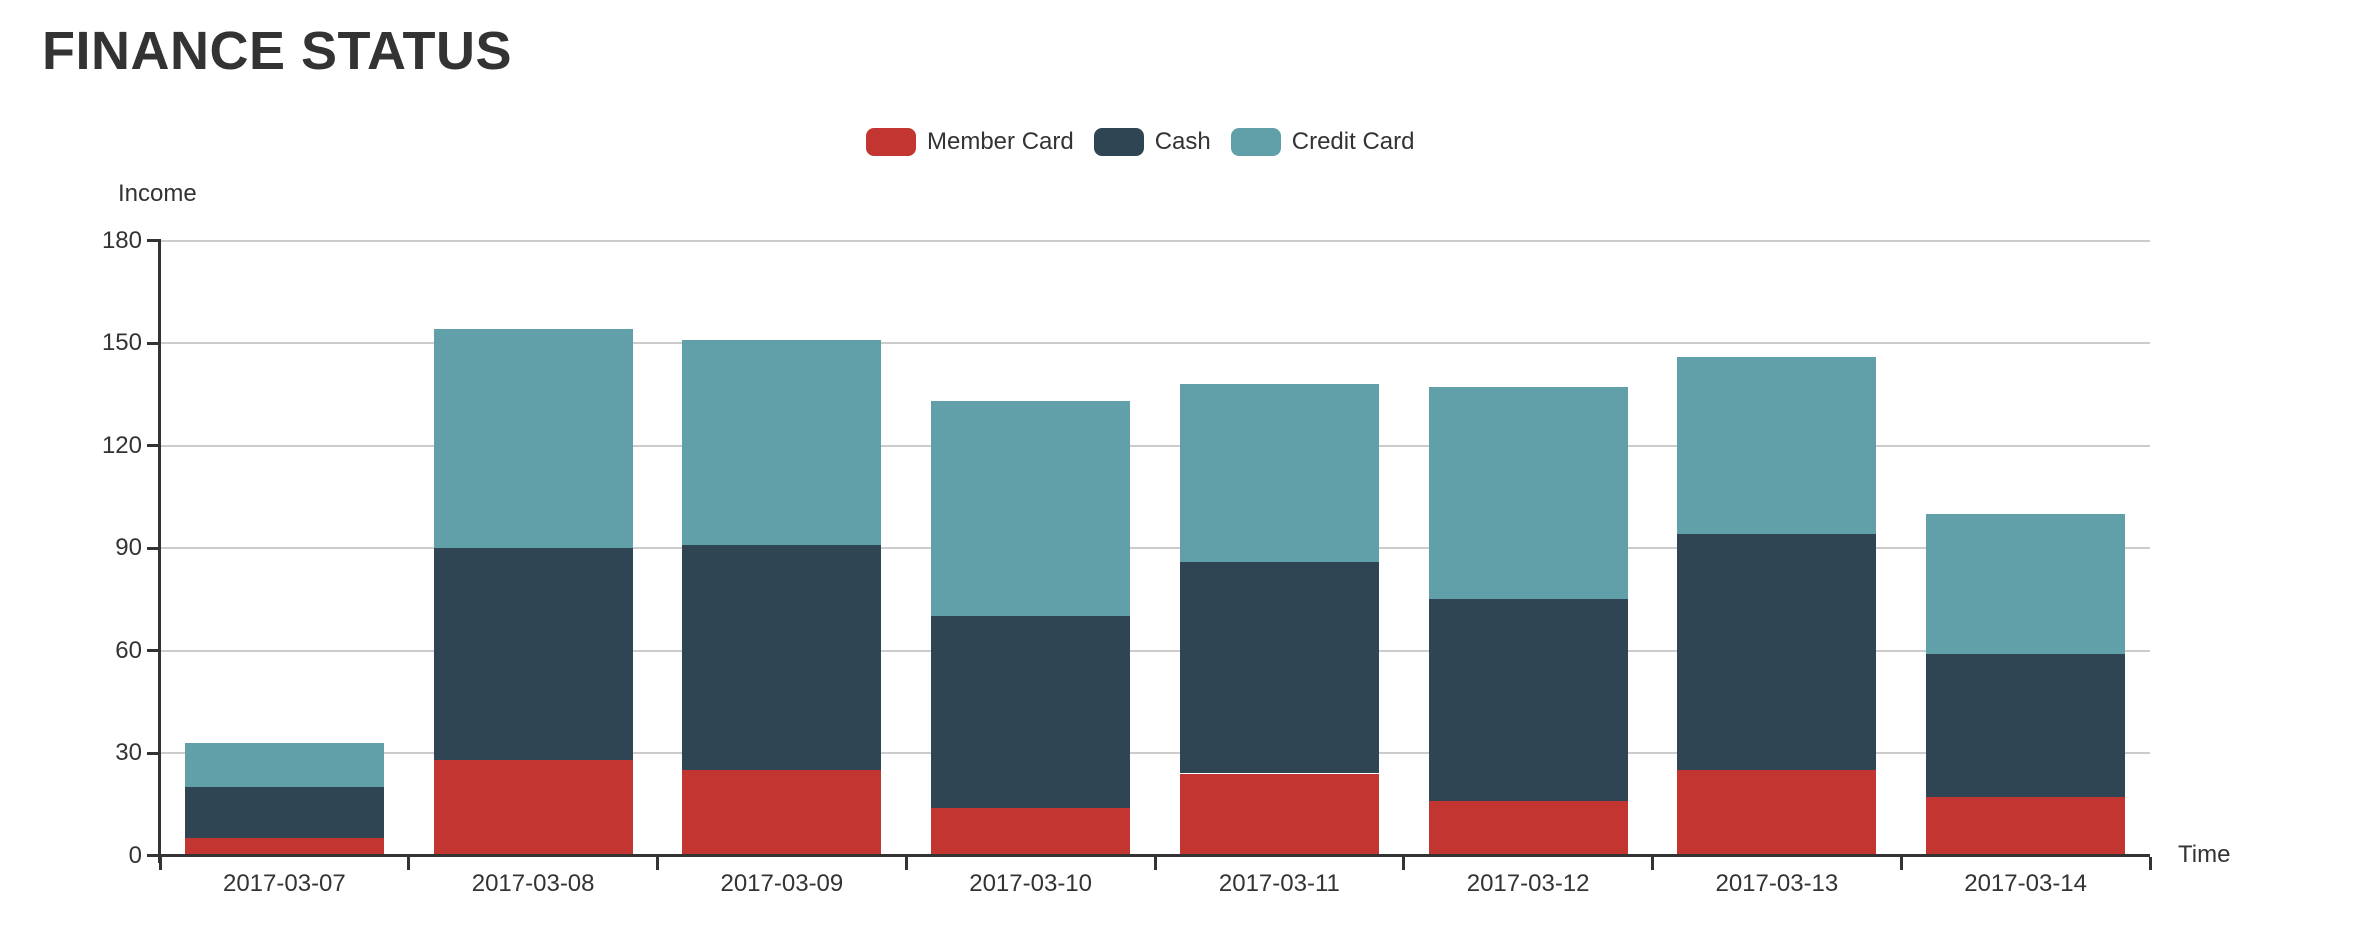 The width and height of the screenshot is (2368, 946). Describe the element at coordinates (121, 445) in the screenshot. I see `y-axis-tick-label: 120` at that location.